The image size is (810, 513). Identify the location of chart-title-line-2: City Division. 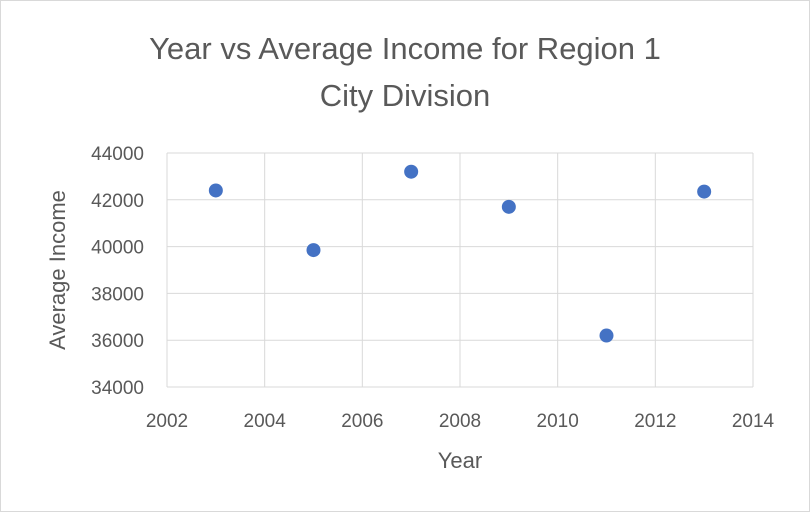
(405, 95).